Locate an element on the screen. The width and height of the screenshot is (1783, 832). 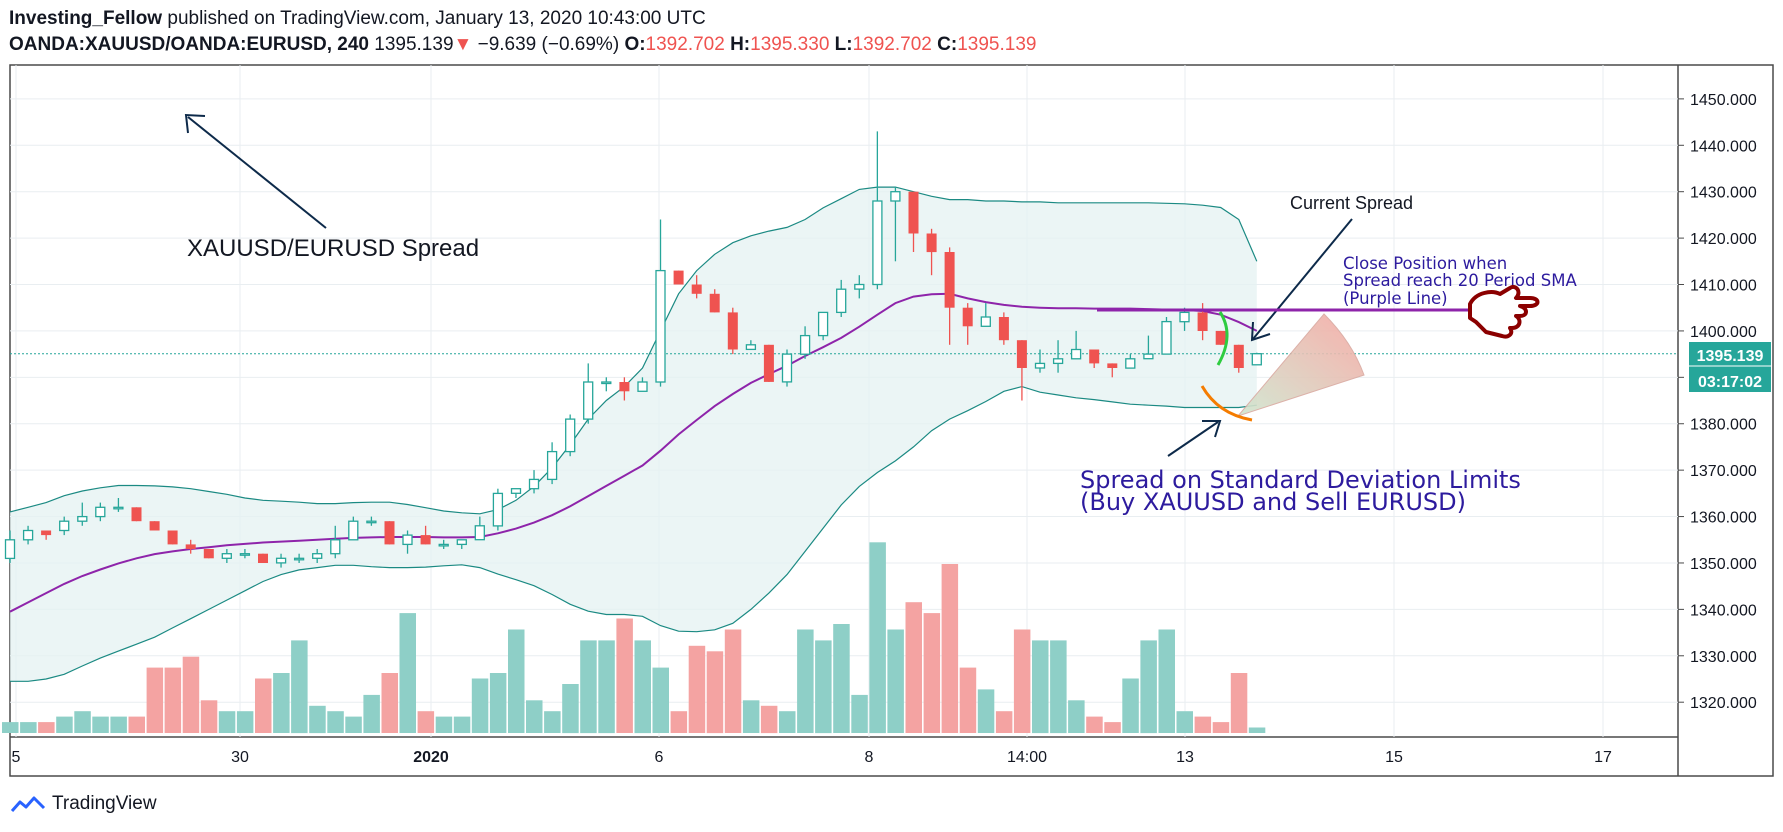
open-value: 1392.702 is located at coordinates (685, 44).